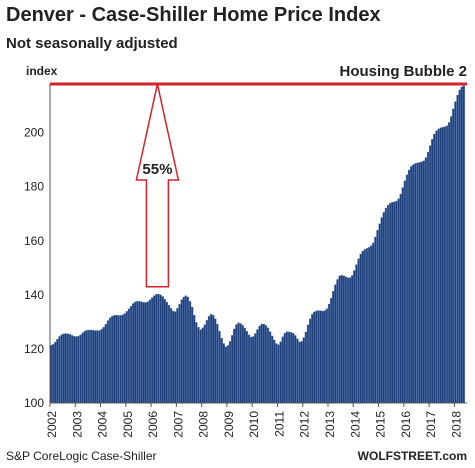 The image size is (475, 468). Describe the element at coordinates (229, 424) in the screenshot. I see `x-tick-label: 2009` at that location.